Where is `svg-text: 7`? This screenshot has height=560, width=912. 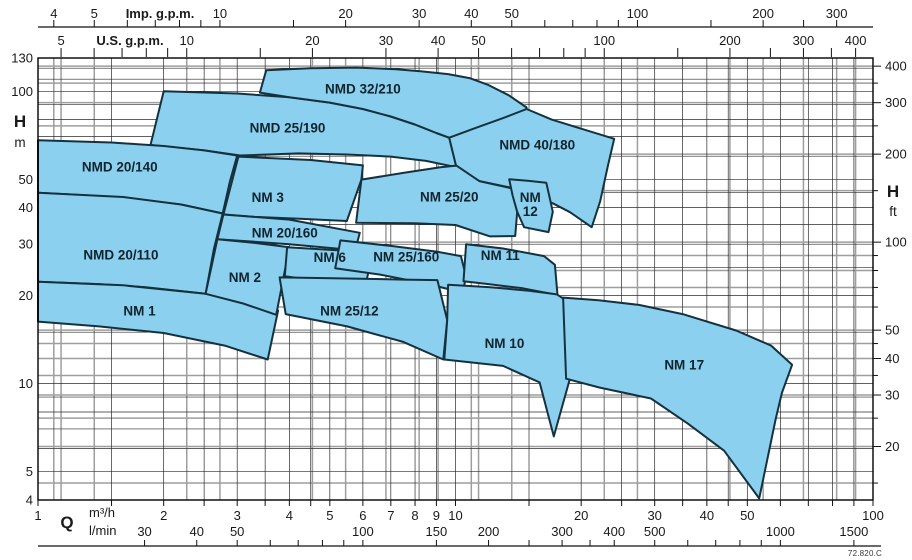 svg-text: 7 is located at coordinates (390, 515).